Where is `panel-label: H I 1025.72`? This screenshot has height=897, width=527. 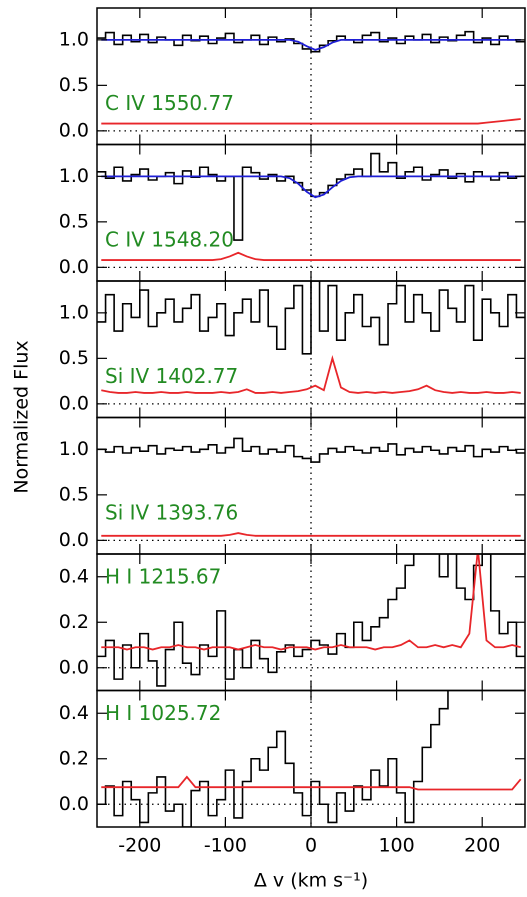 panel-label: H I 1025.72 is located at coordinates (163, 713).